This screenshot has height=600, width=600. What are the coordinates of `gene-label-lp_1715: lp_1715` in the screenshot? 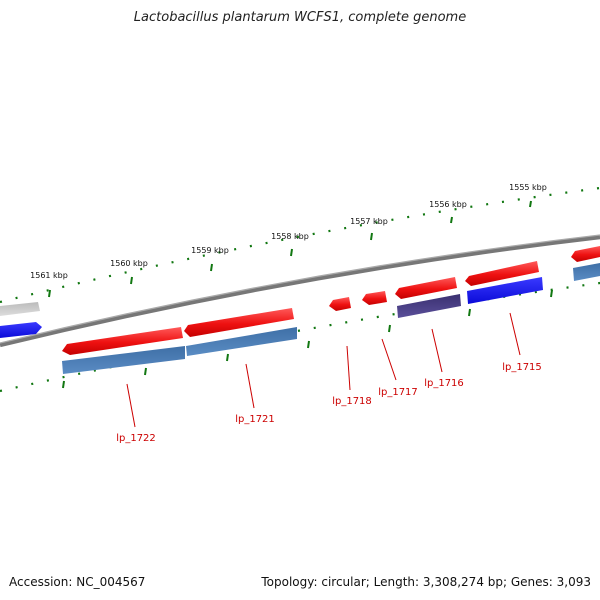 It's located at (522, 367).